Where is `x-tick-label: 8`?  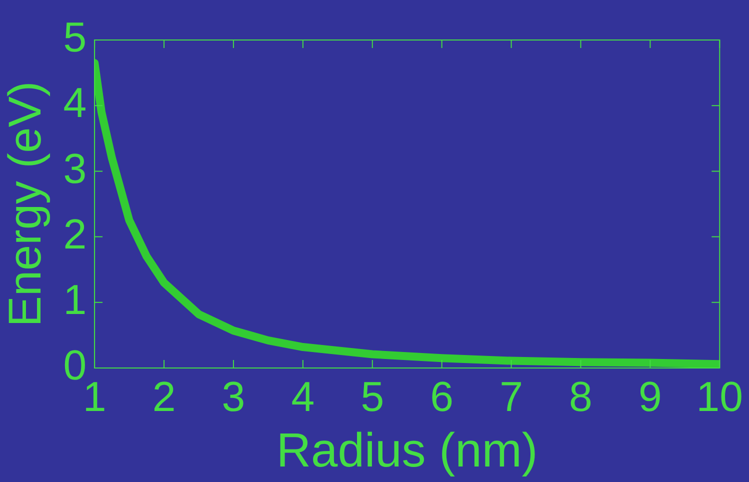 x-tick-label: 8 is located at coordinates (580, 396).